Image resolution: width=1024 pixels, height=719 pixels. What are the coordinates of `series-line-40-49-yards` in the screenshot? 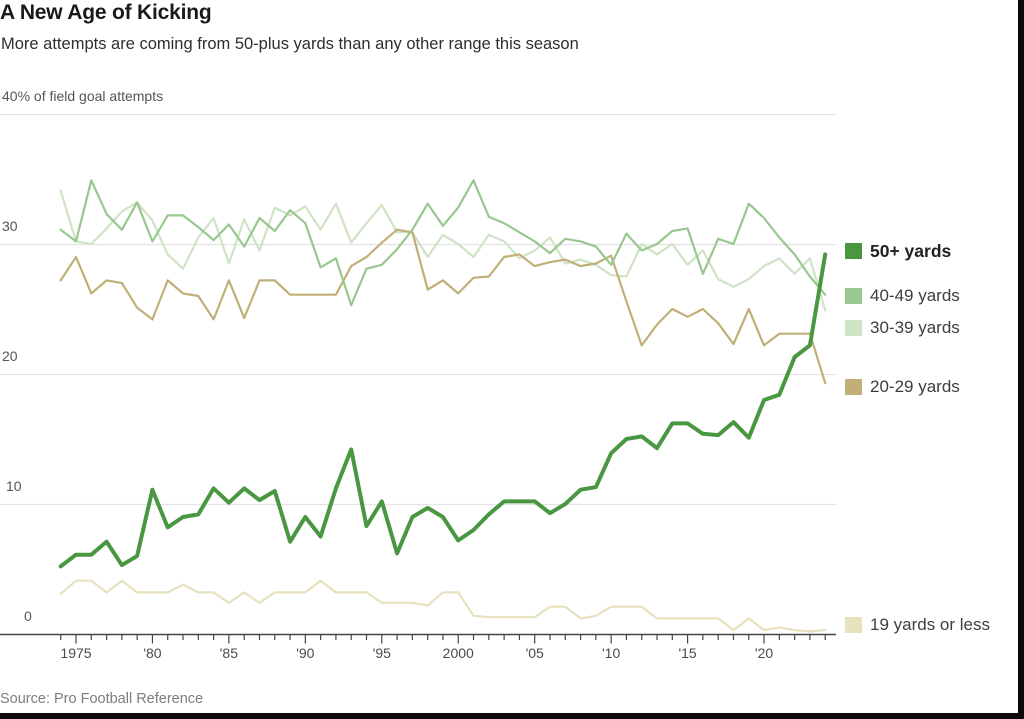 It's located at (443, 243).